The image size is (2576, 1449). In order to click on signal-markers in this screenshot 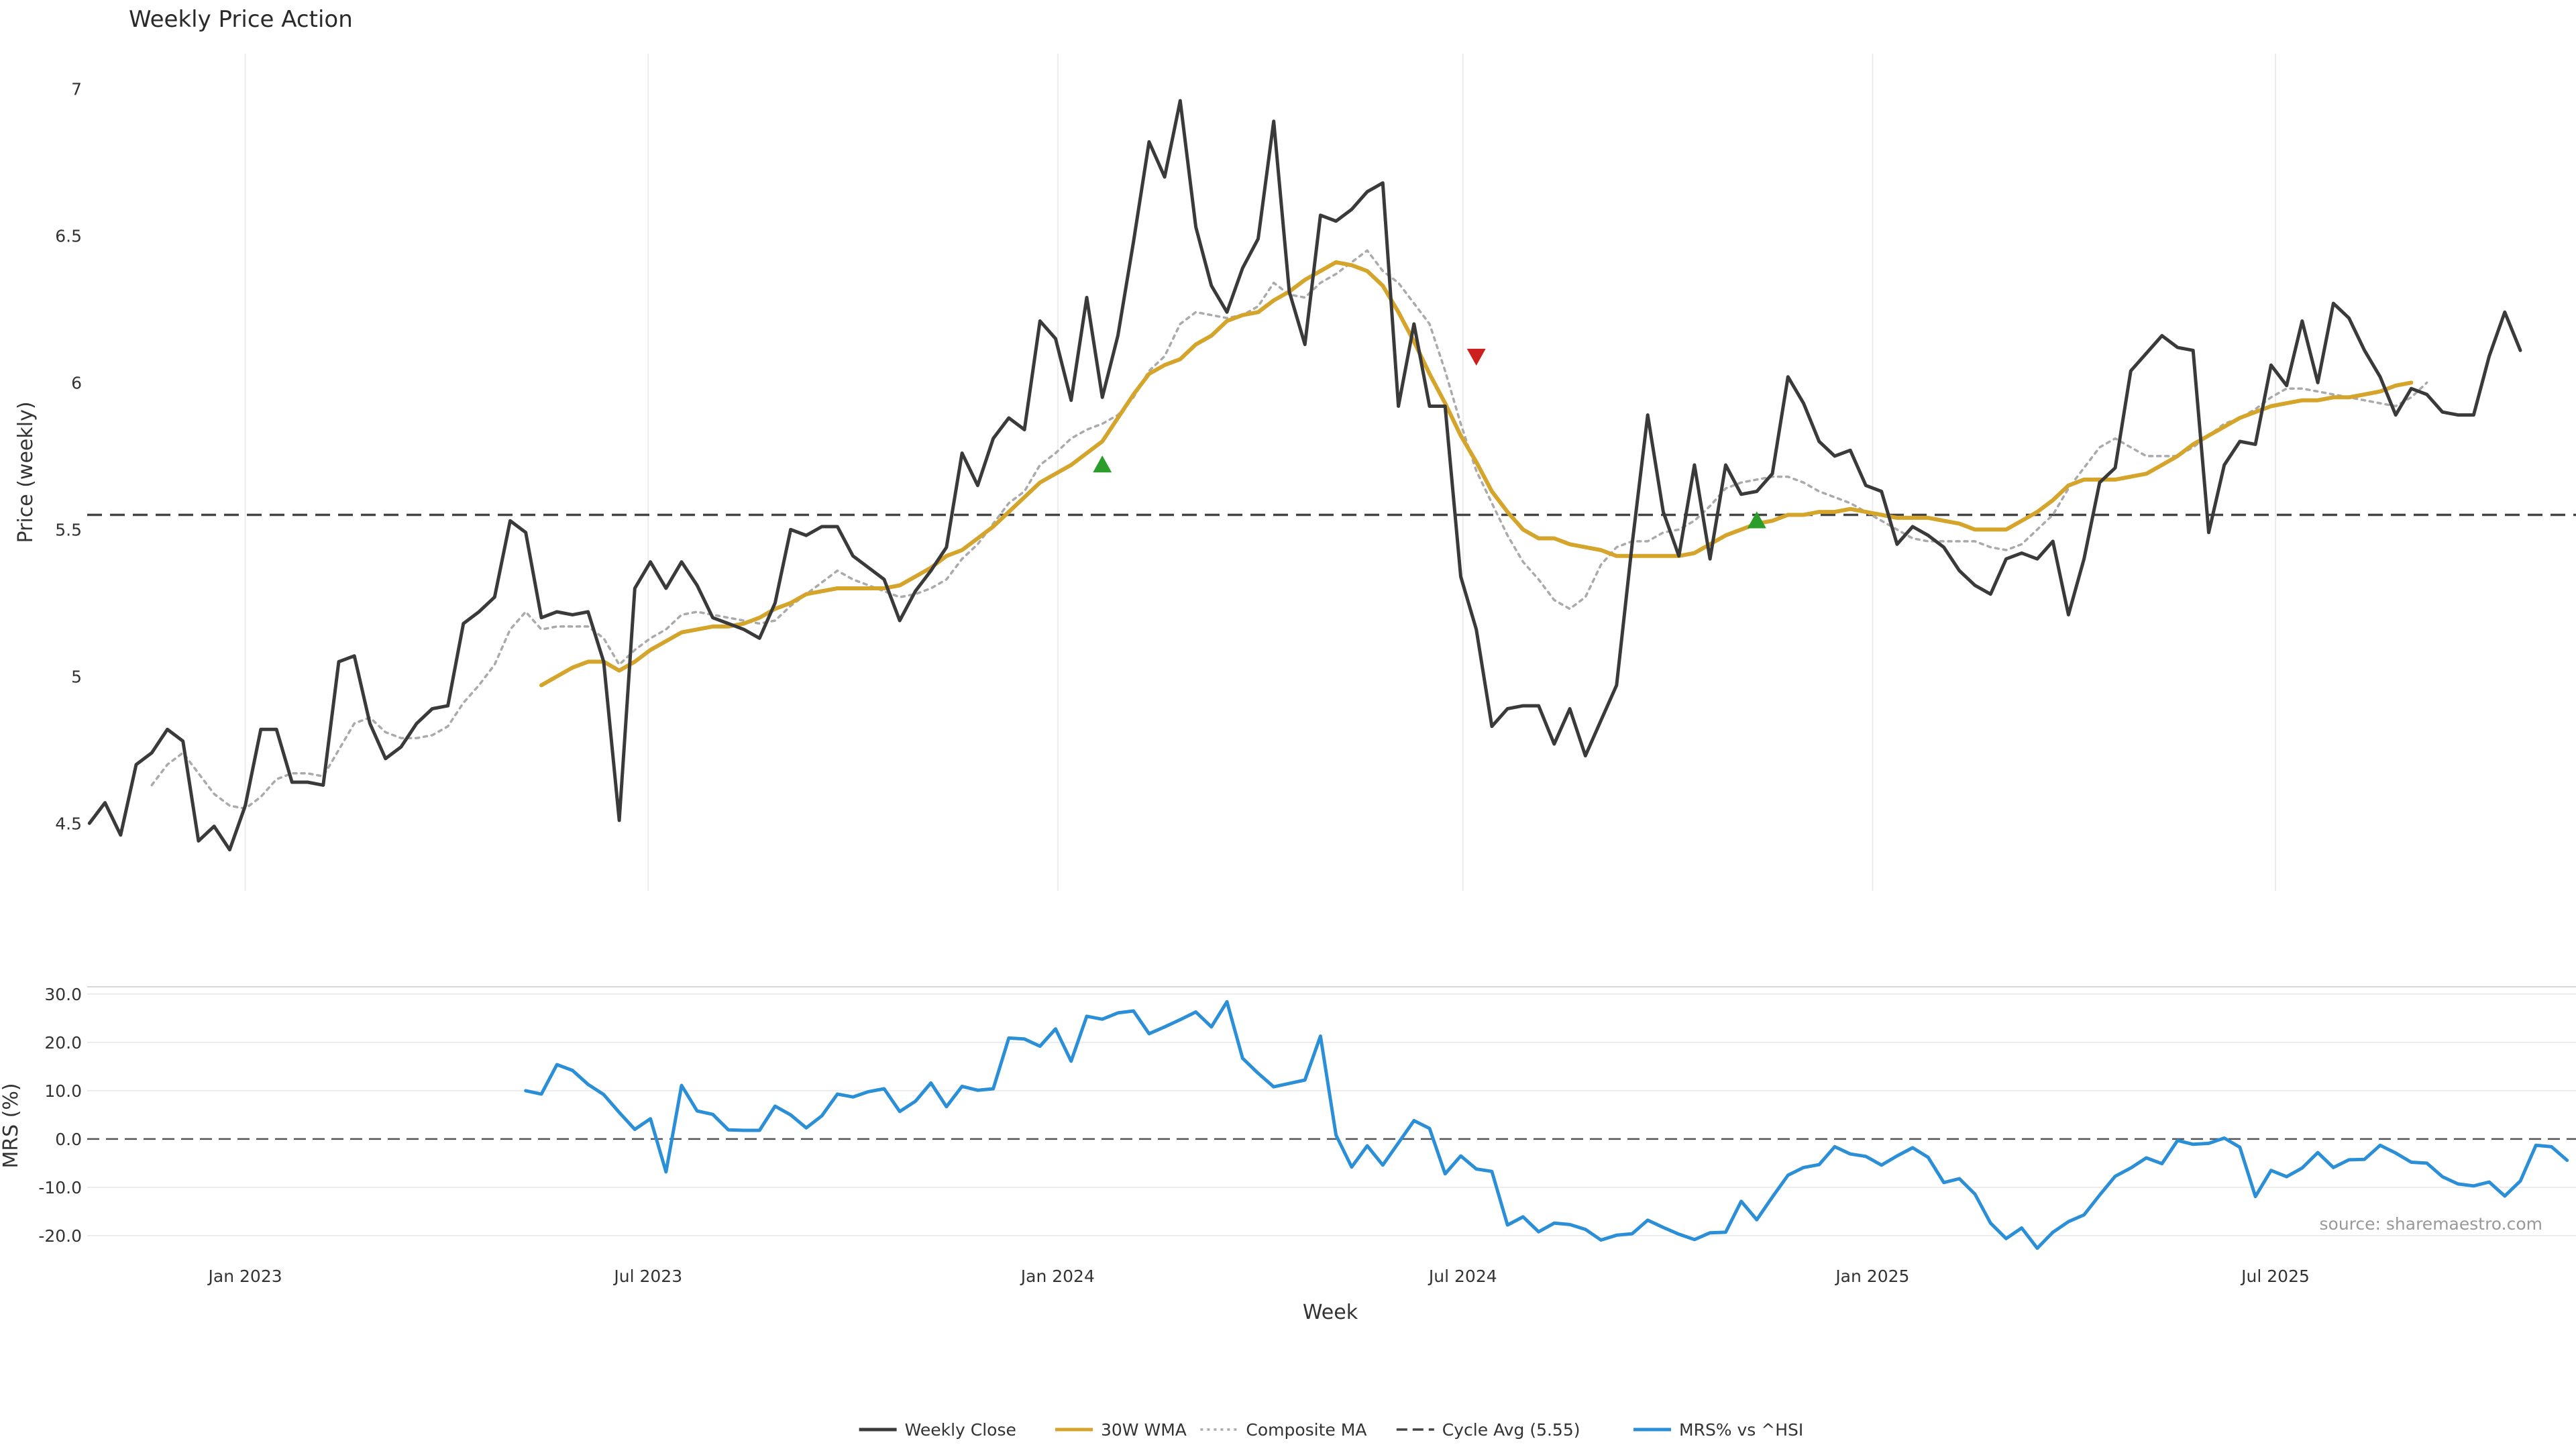, I will do `click(1429, 438)`.